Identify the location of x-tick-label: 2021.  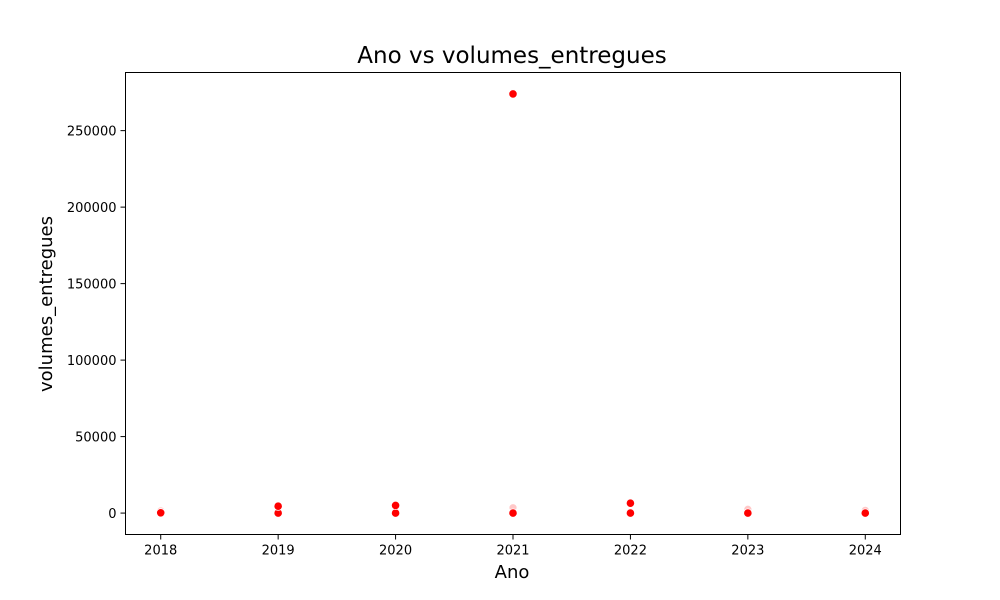
(512, 551).